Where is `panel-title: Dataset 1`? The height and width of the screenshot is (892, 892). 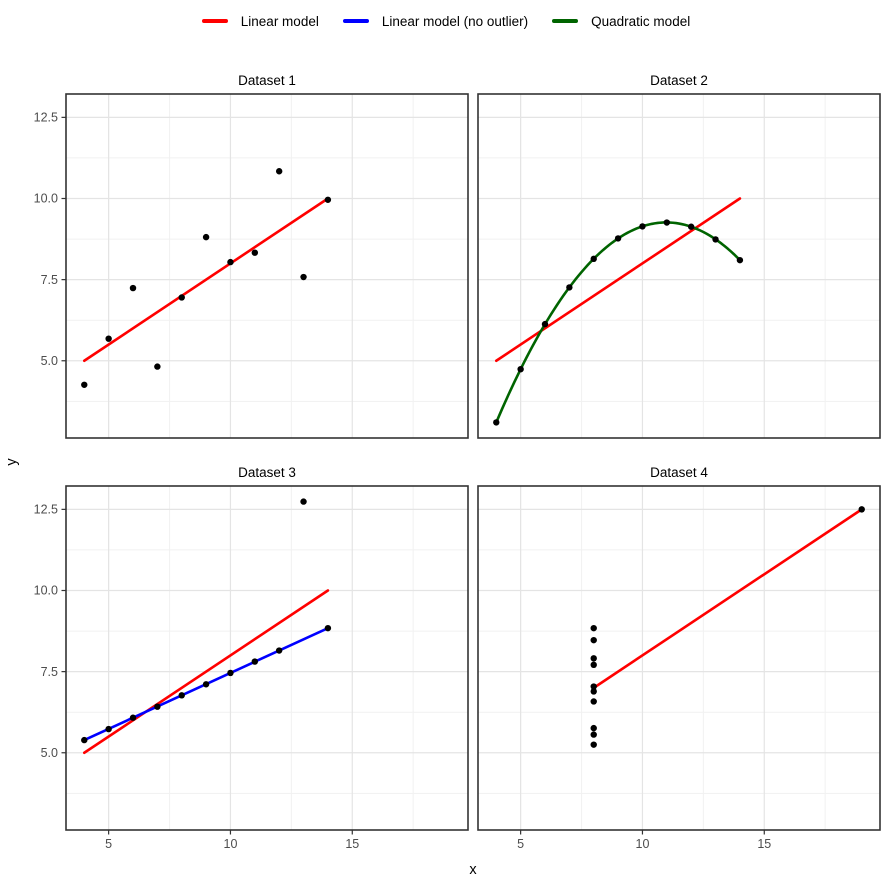
panel-title: Dataset 1 is located at coordinates (267, 80).